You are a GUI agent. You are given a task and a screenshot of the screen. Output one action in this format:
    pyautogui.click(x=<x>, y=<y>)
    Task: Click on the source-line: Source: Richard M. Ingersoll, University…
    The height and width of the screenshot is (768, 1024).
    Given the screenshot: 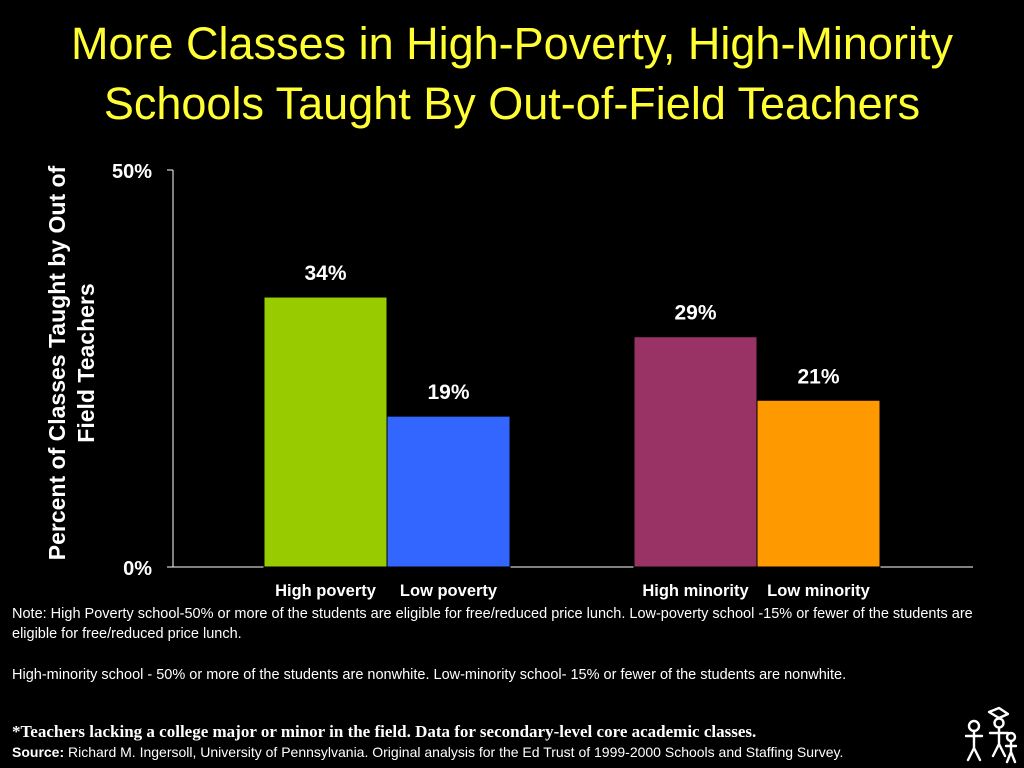 What is the action you would take?
    pyautogui.click(x=487, y=752)
    